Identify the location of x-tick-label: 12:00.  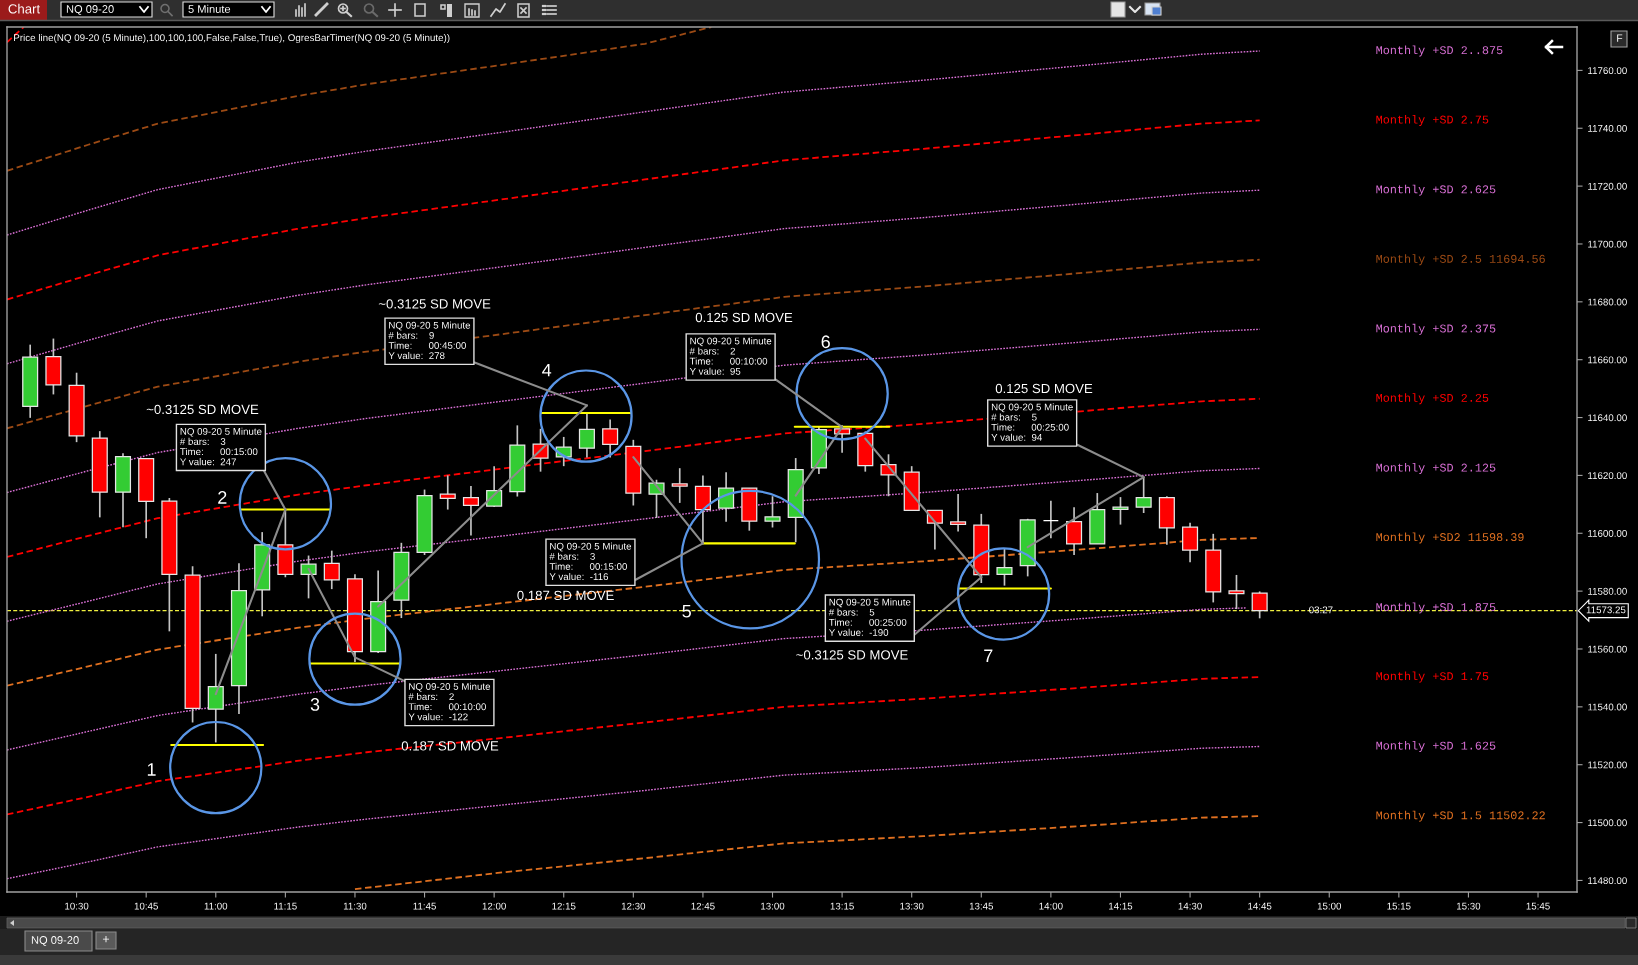
(494, 906).